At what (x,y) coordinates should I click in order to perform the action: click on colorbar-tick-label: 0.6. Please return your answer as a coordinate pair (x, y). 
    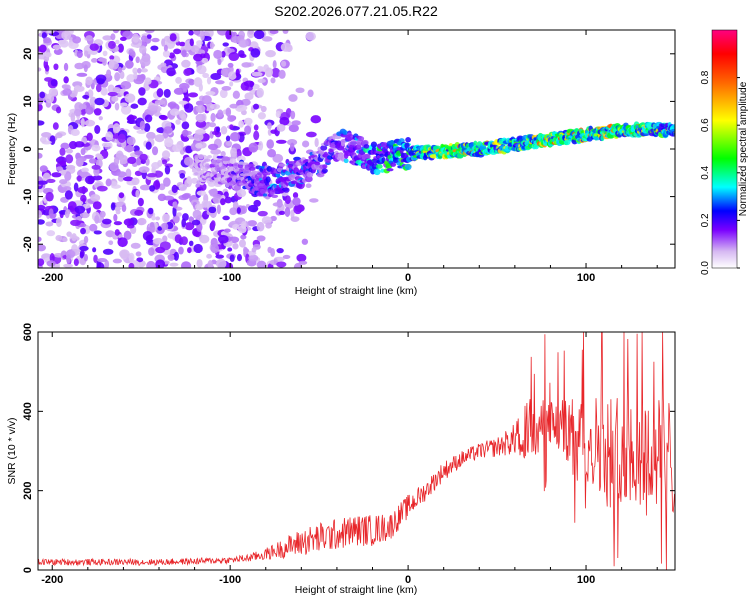
    Looking at the image, I should click on (705, 125).